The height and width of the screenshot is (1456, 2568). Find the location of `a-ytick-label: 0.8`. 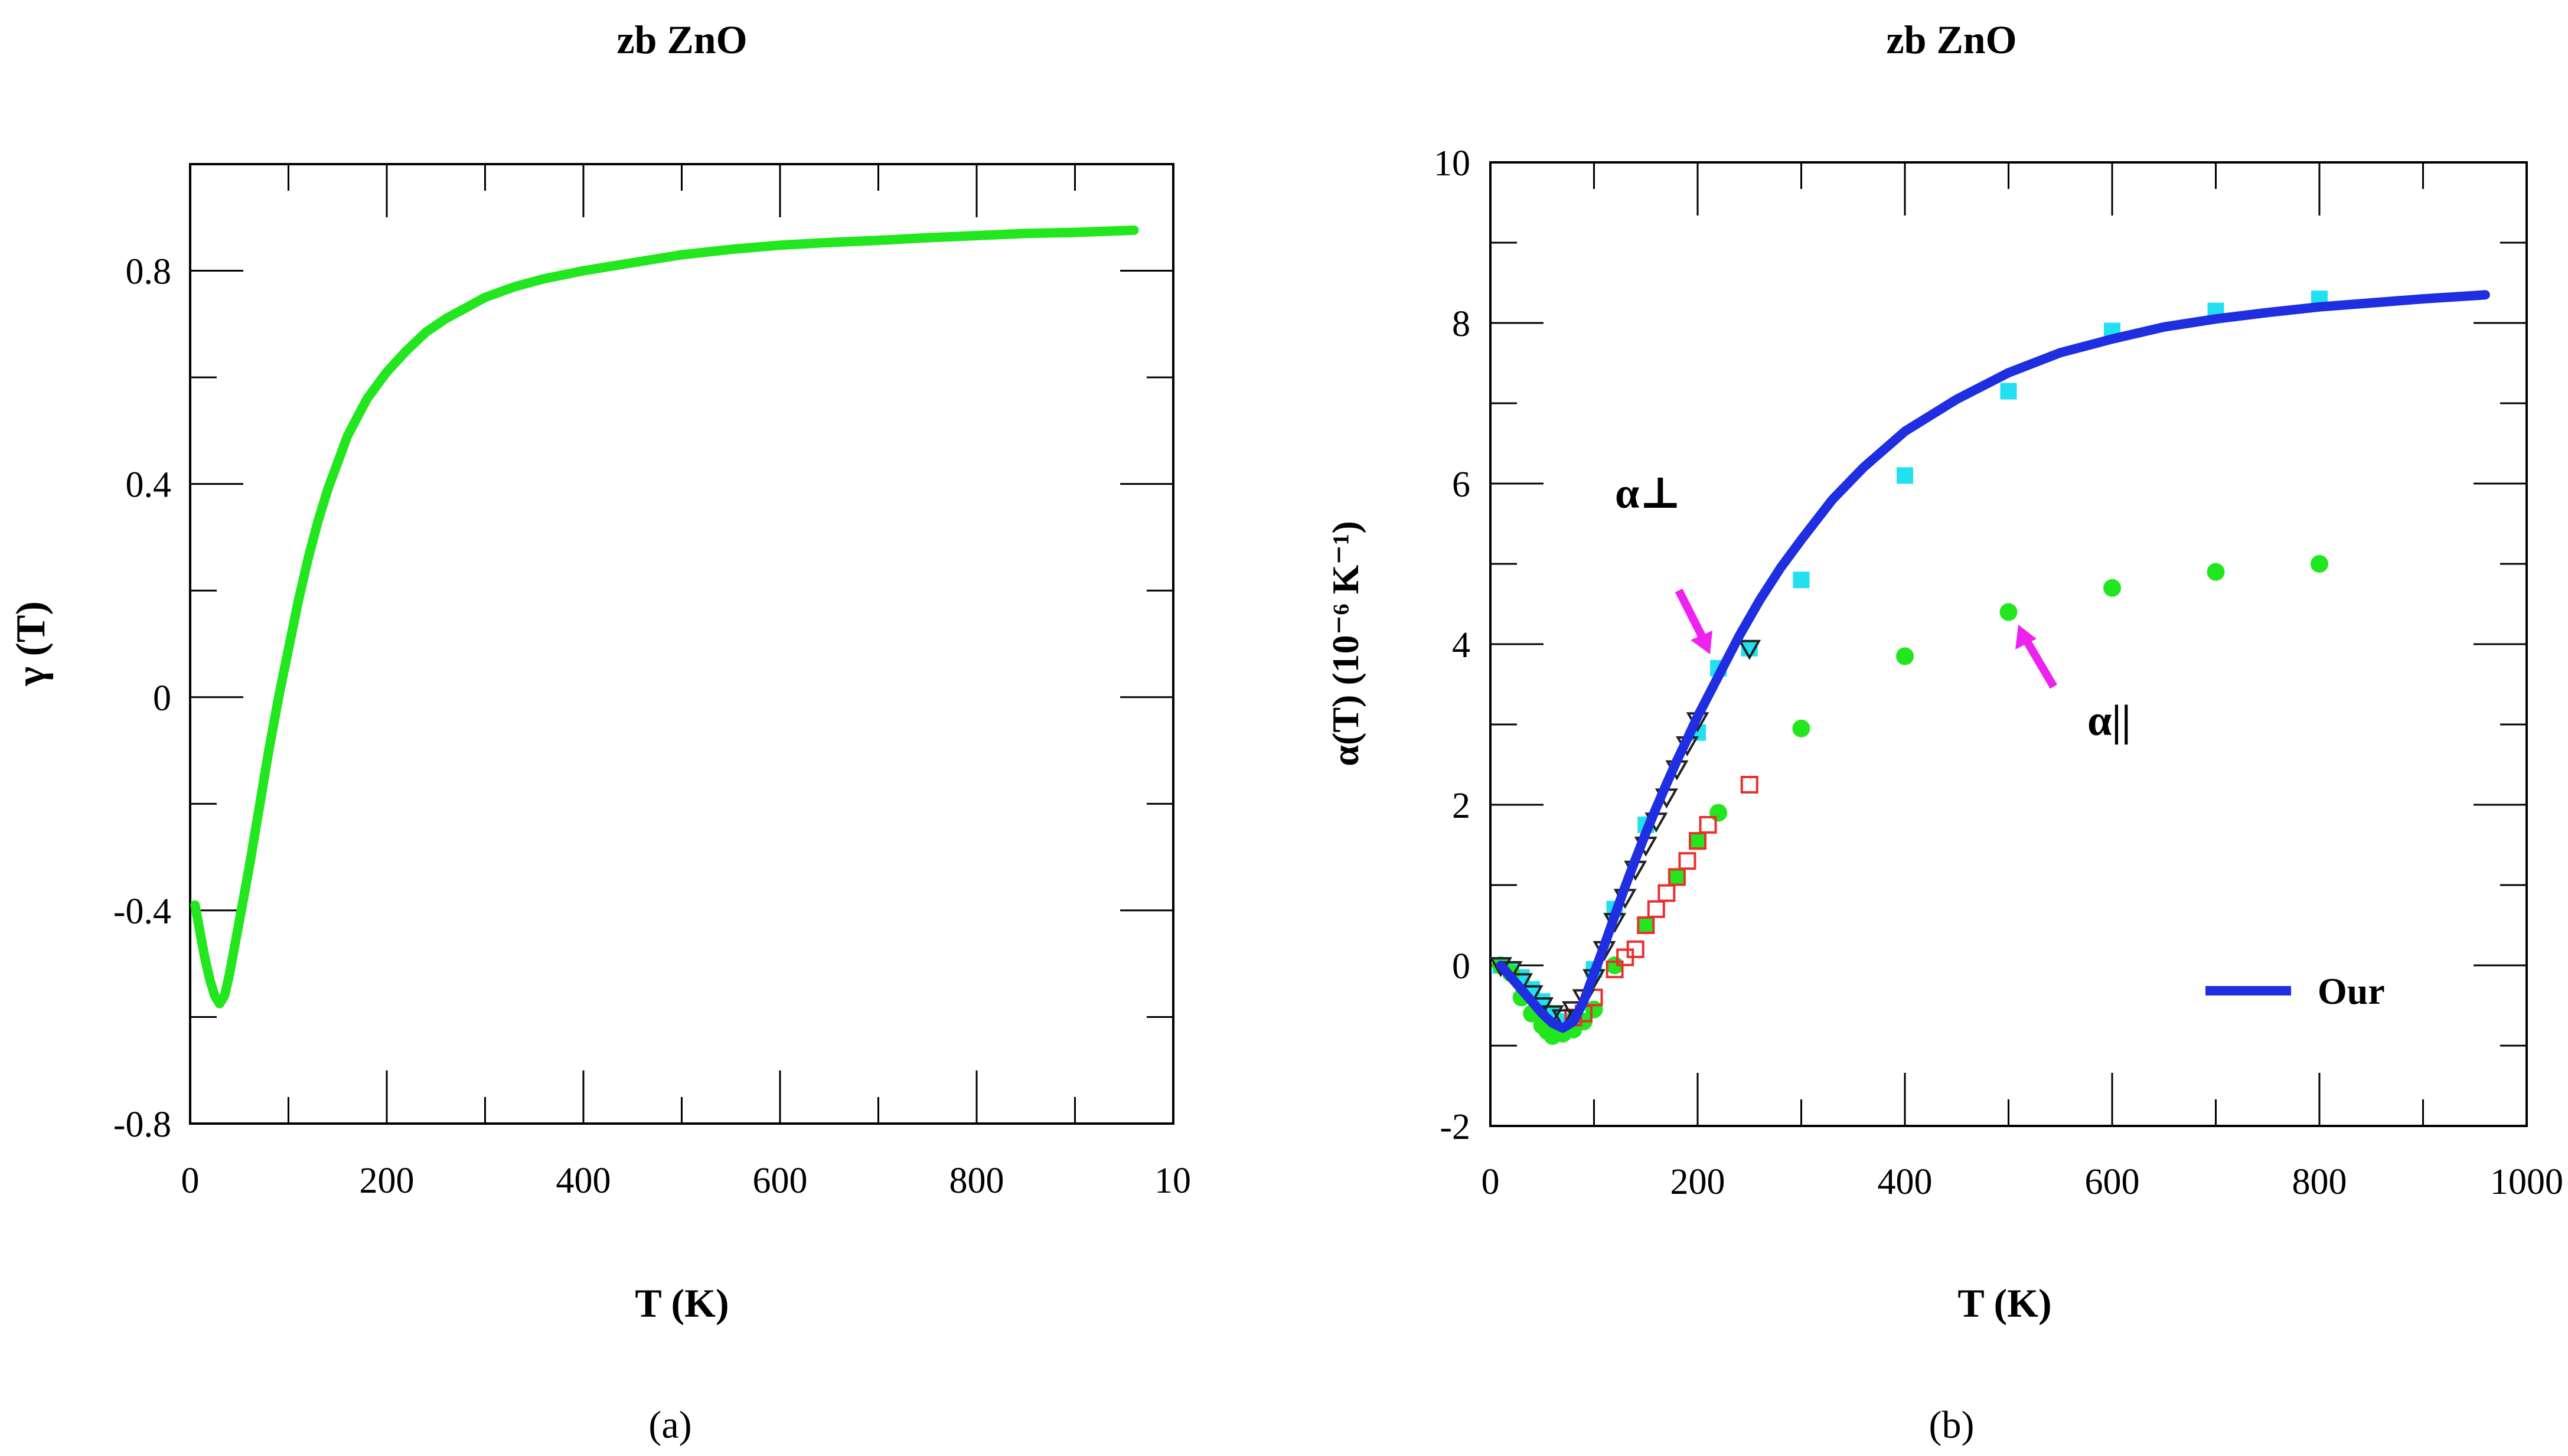

a-ytick-label: 0.8 is located at coordinates (149, 272).